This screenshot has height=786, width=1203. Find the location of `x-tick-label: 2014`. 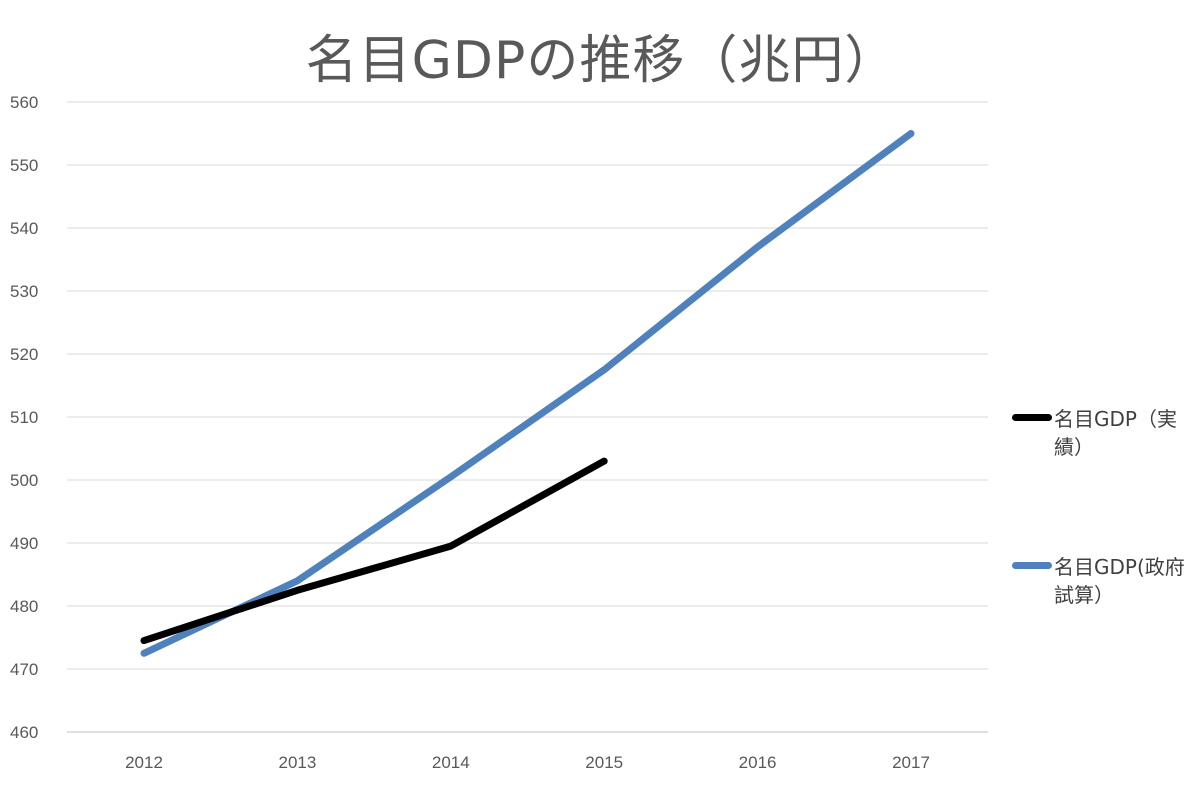

x-tick-label: 2014 is located at coordinates (451, 762).